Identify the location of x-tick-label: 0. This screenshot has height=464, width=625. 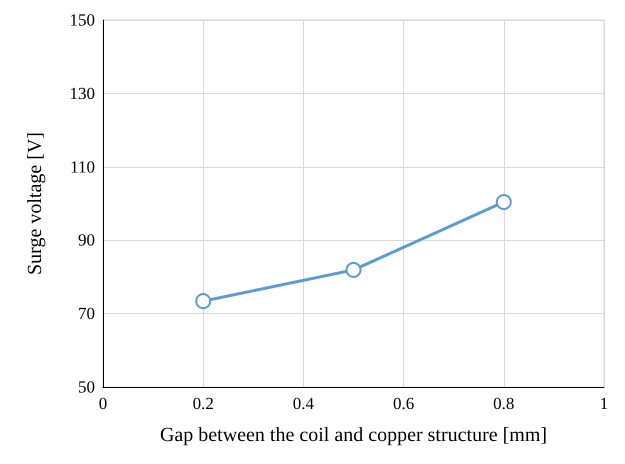
(103, 403).